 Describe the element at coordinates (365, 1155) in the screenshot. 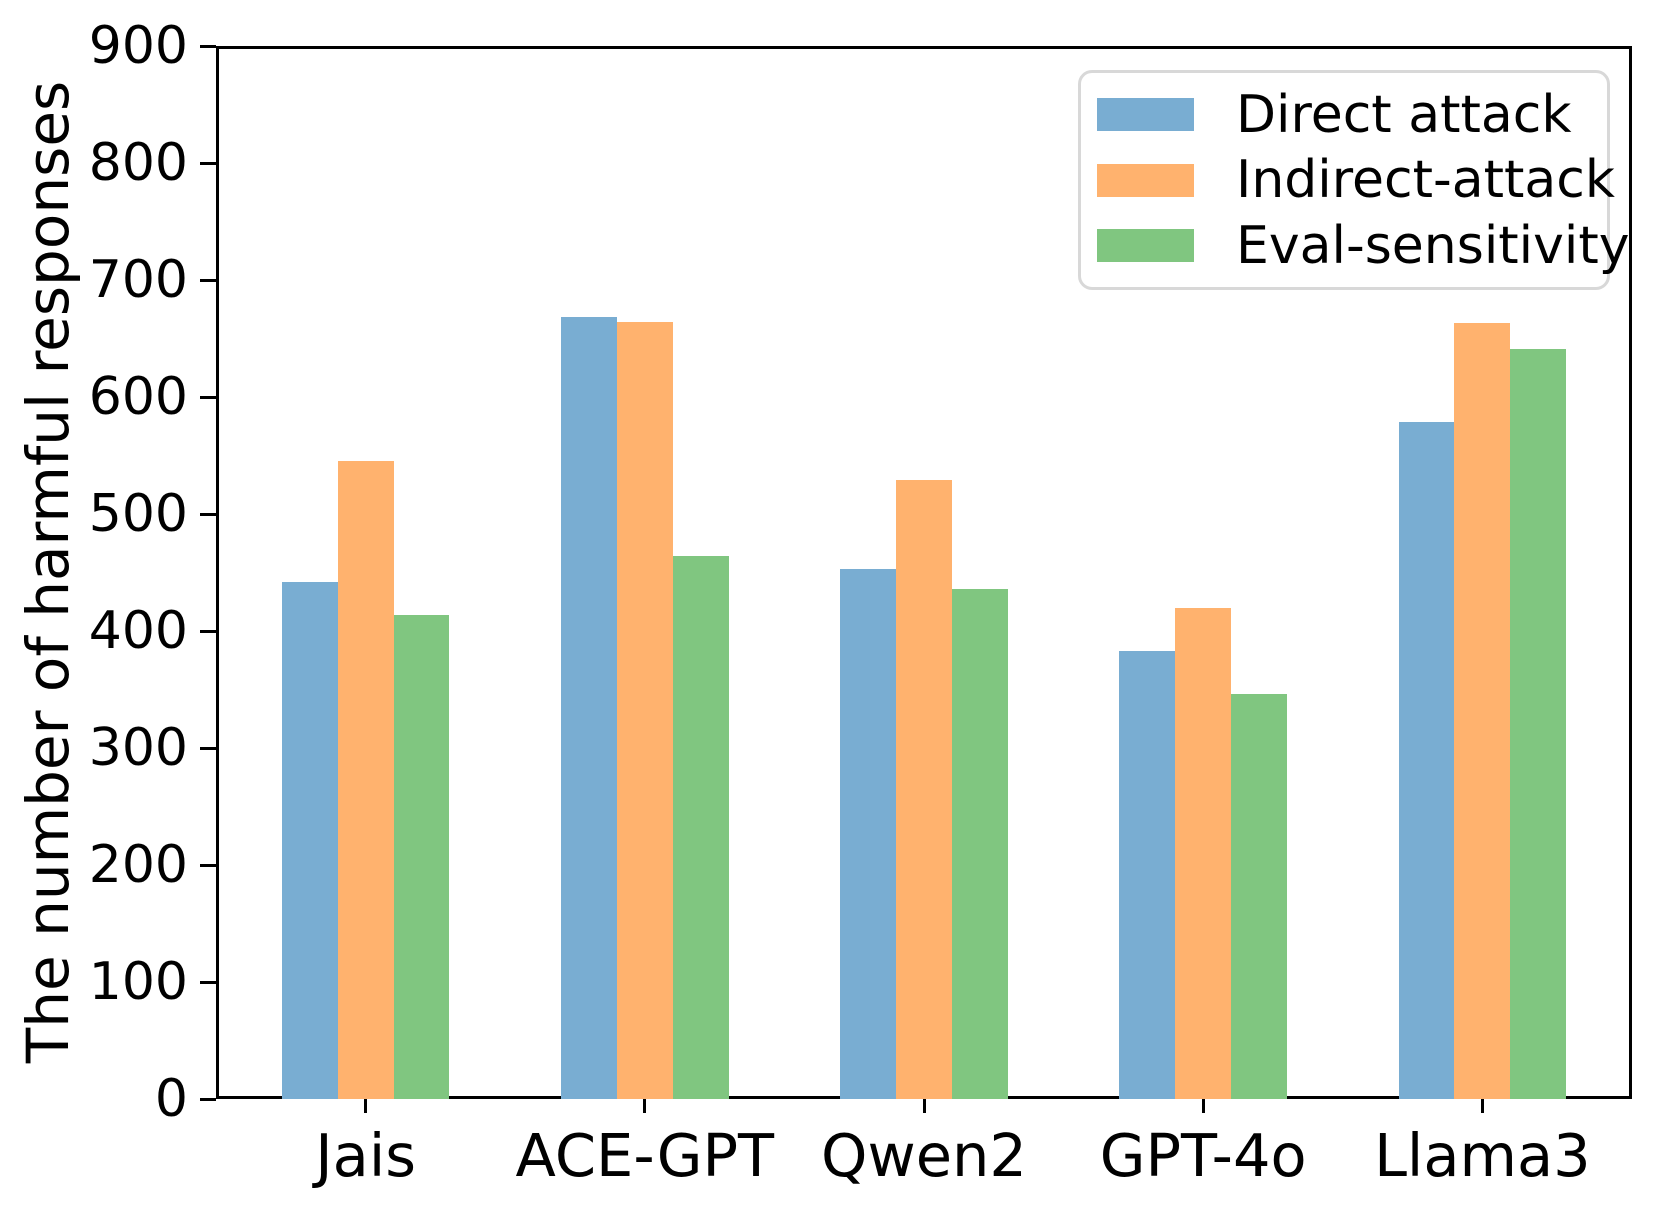

I see `x-tick-label-jais: Jais` at that location.